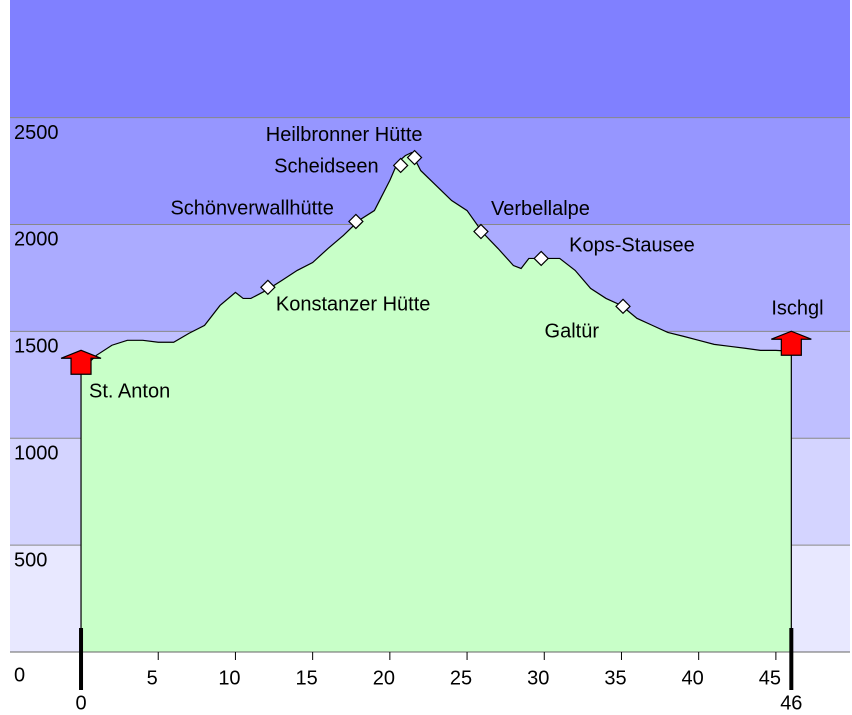 This screenshot has height=715, width=852. I want to click on waypoint-label: Heilbronner Hütte, so click(344, 135).